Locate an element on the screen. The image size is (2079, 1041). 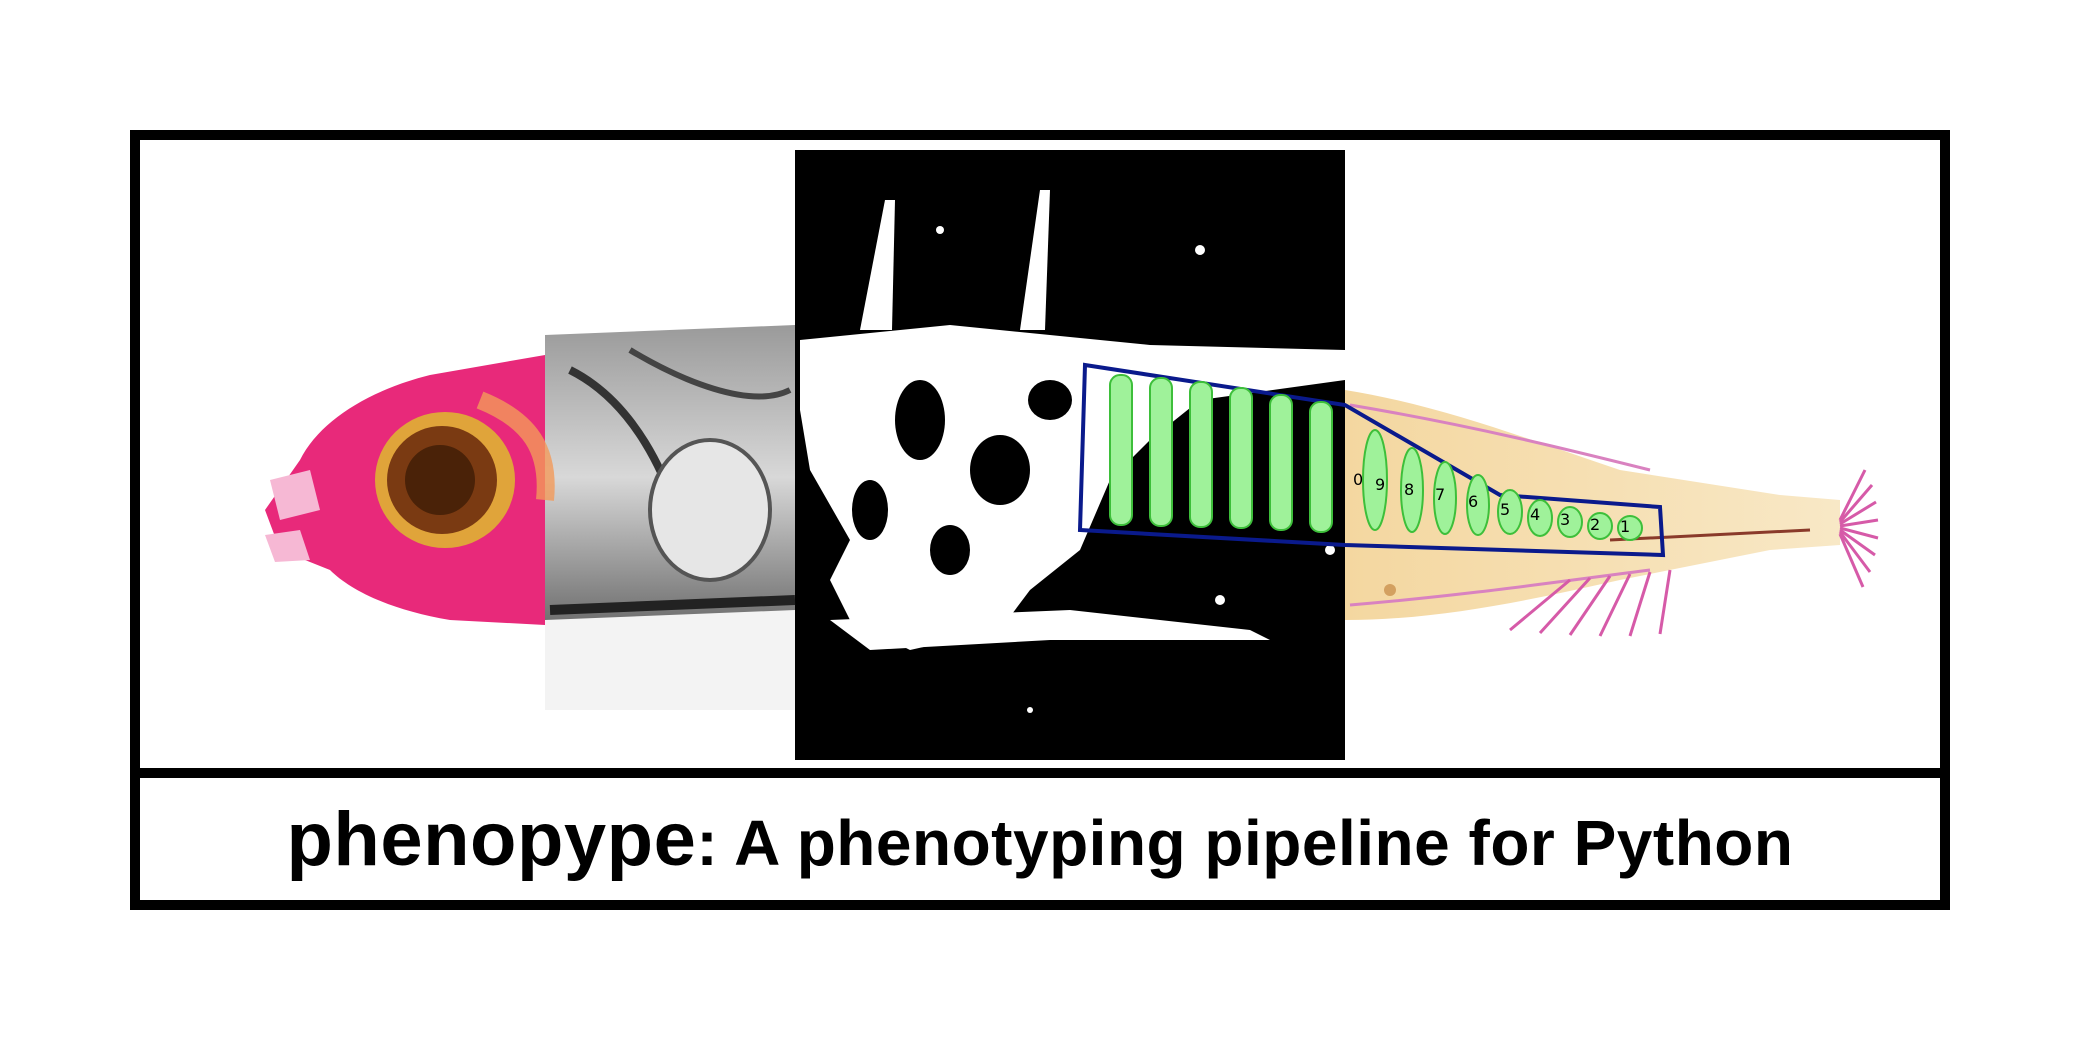
vertebrae-segmentation: 0 9 8 7 6 5 4 3 2 1 is located at coordinates (1371, 460).